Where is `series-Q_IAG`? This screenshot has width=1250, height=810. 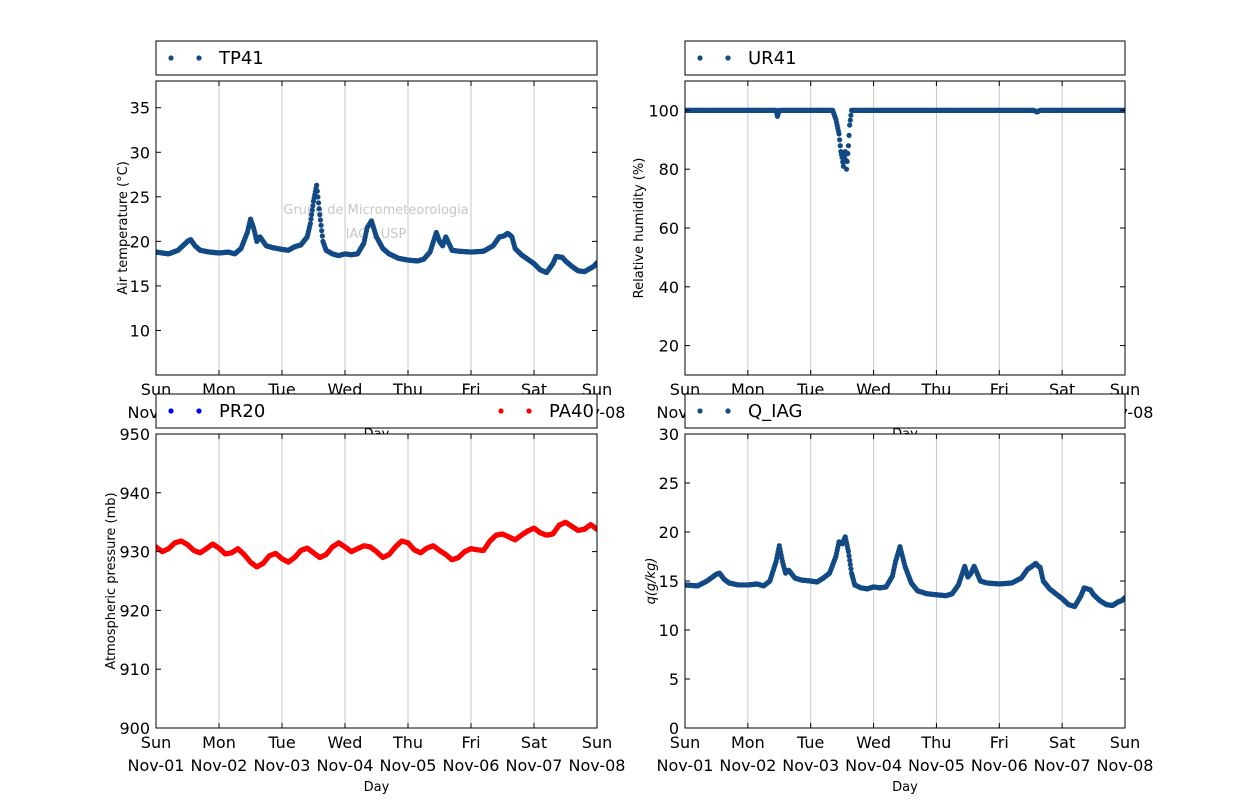 series-Q_IAG is located at coordinates (905, 572).